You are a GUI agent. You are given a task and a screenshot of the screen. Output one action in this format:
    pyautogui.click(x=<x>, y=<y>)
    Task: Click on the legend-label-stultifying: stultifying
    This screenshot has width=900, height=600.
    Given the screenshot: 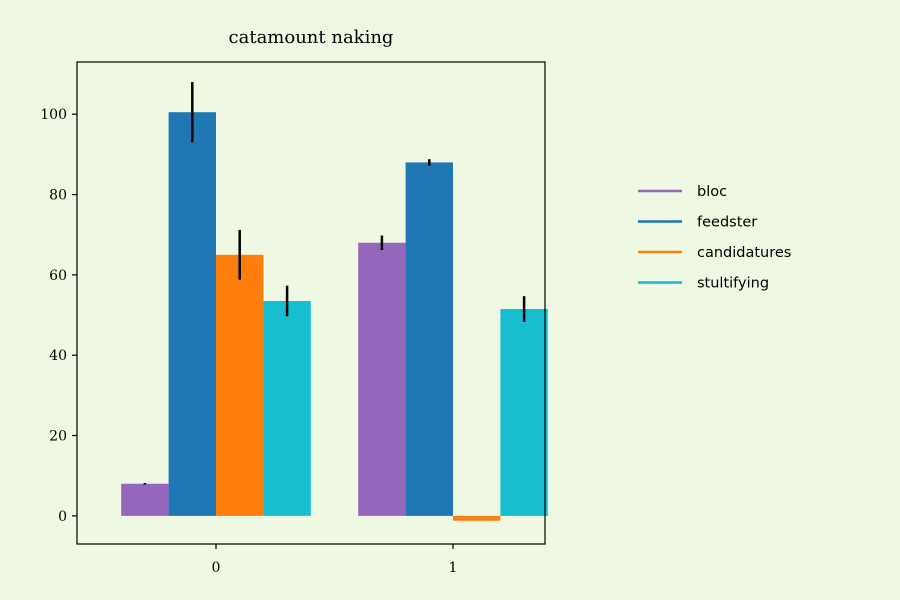 What is the action you would take?
    pyautogui.click(x=733, y=284)
    